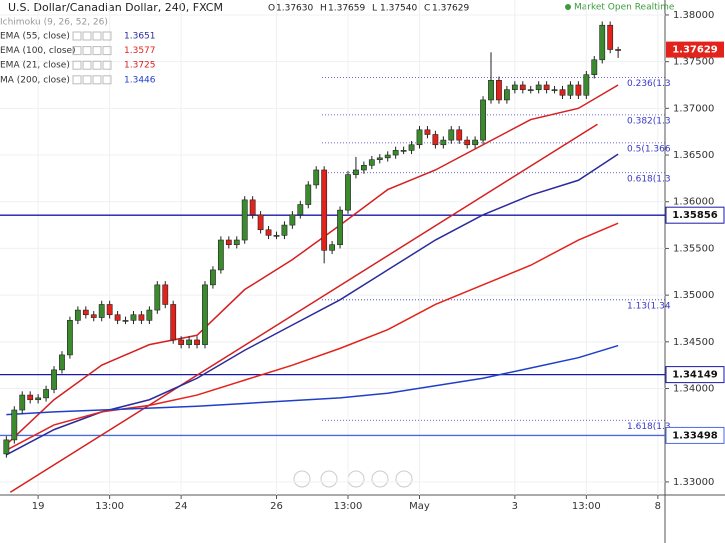 The image size is (725, 543). Describe the element at coordinates (140, 51) in the screenshot. I see `legend-value: 1.3577` at that location.